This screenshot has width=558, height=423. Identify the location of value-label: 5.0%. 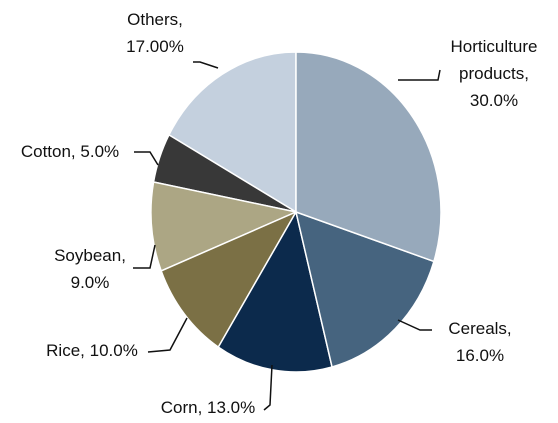
(100, 151).